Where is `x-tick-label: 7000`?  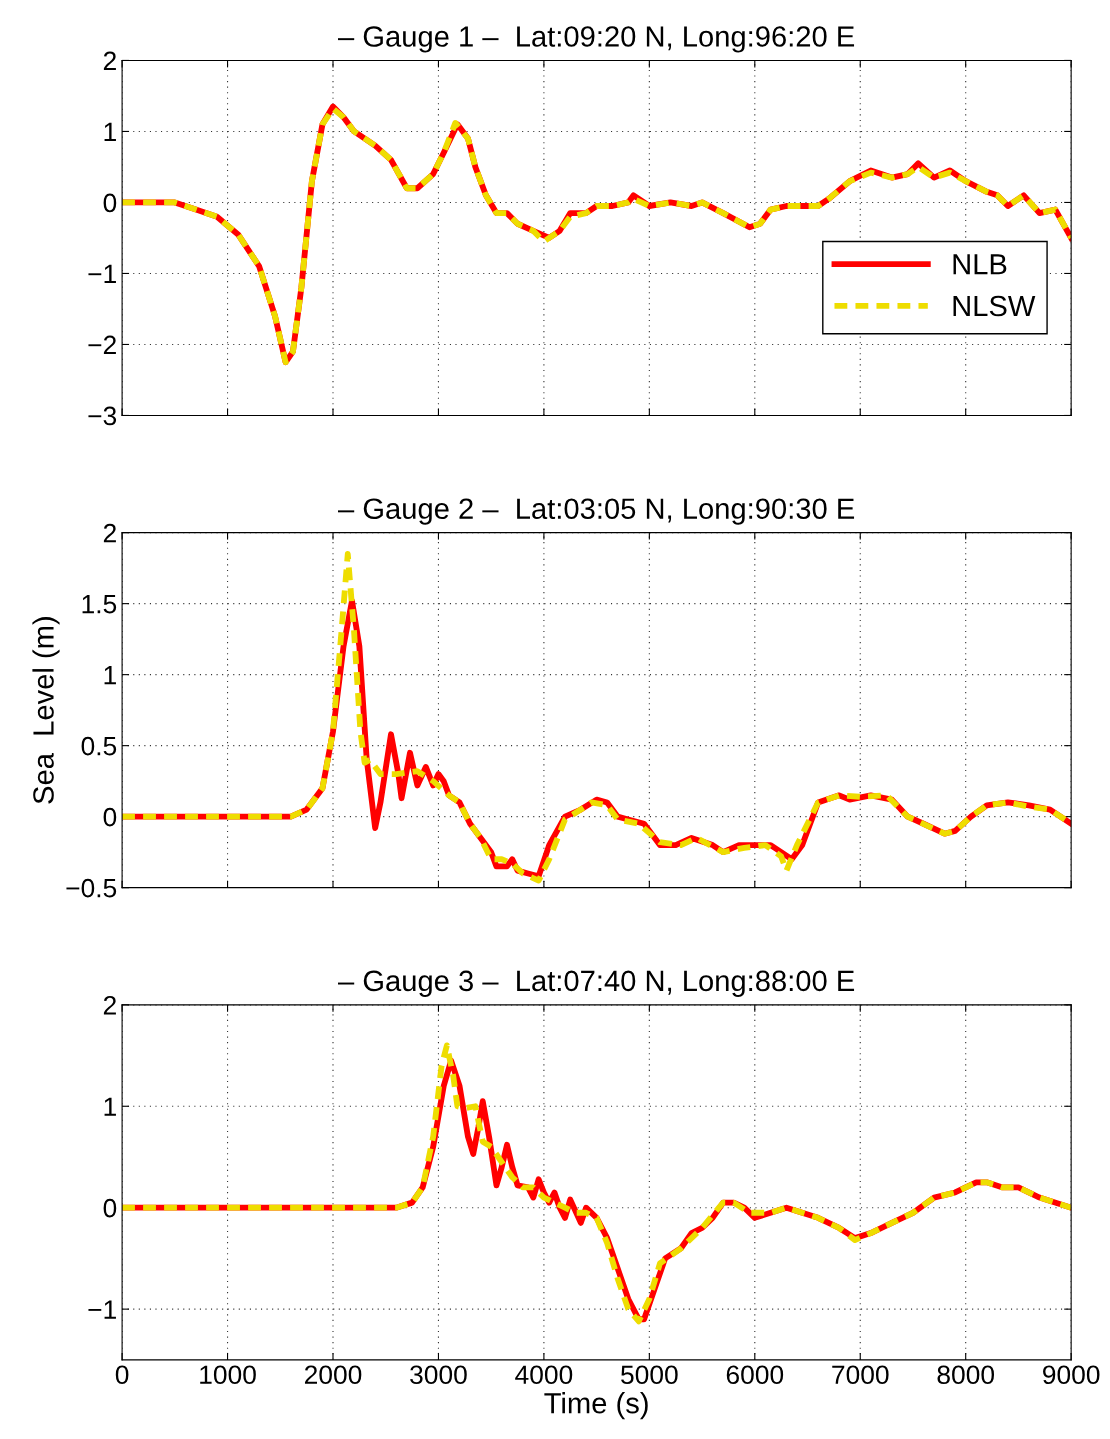 x-tick-label: 7000 is located at coordinates (860, 1375).